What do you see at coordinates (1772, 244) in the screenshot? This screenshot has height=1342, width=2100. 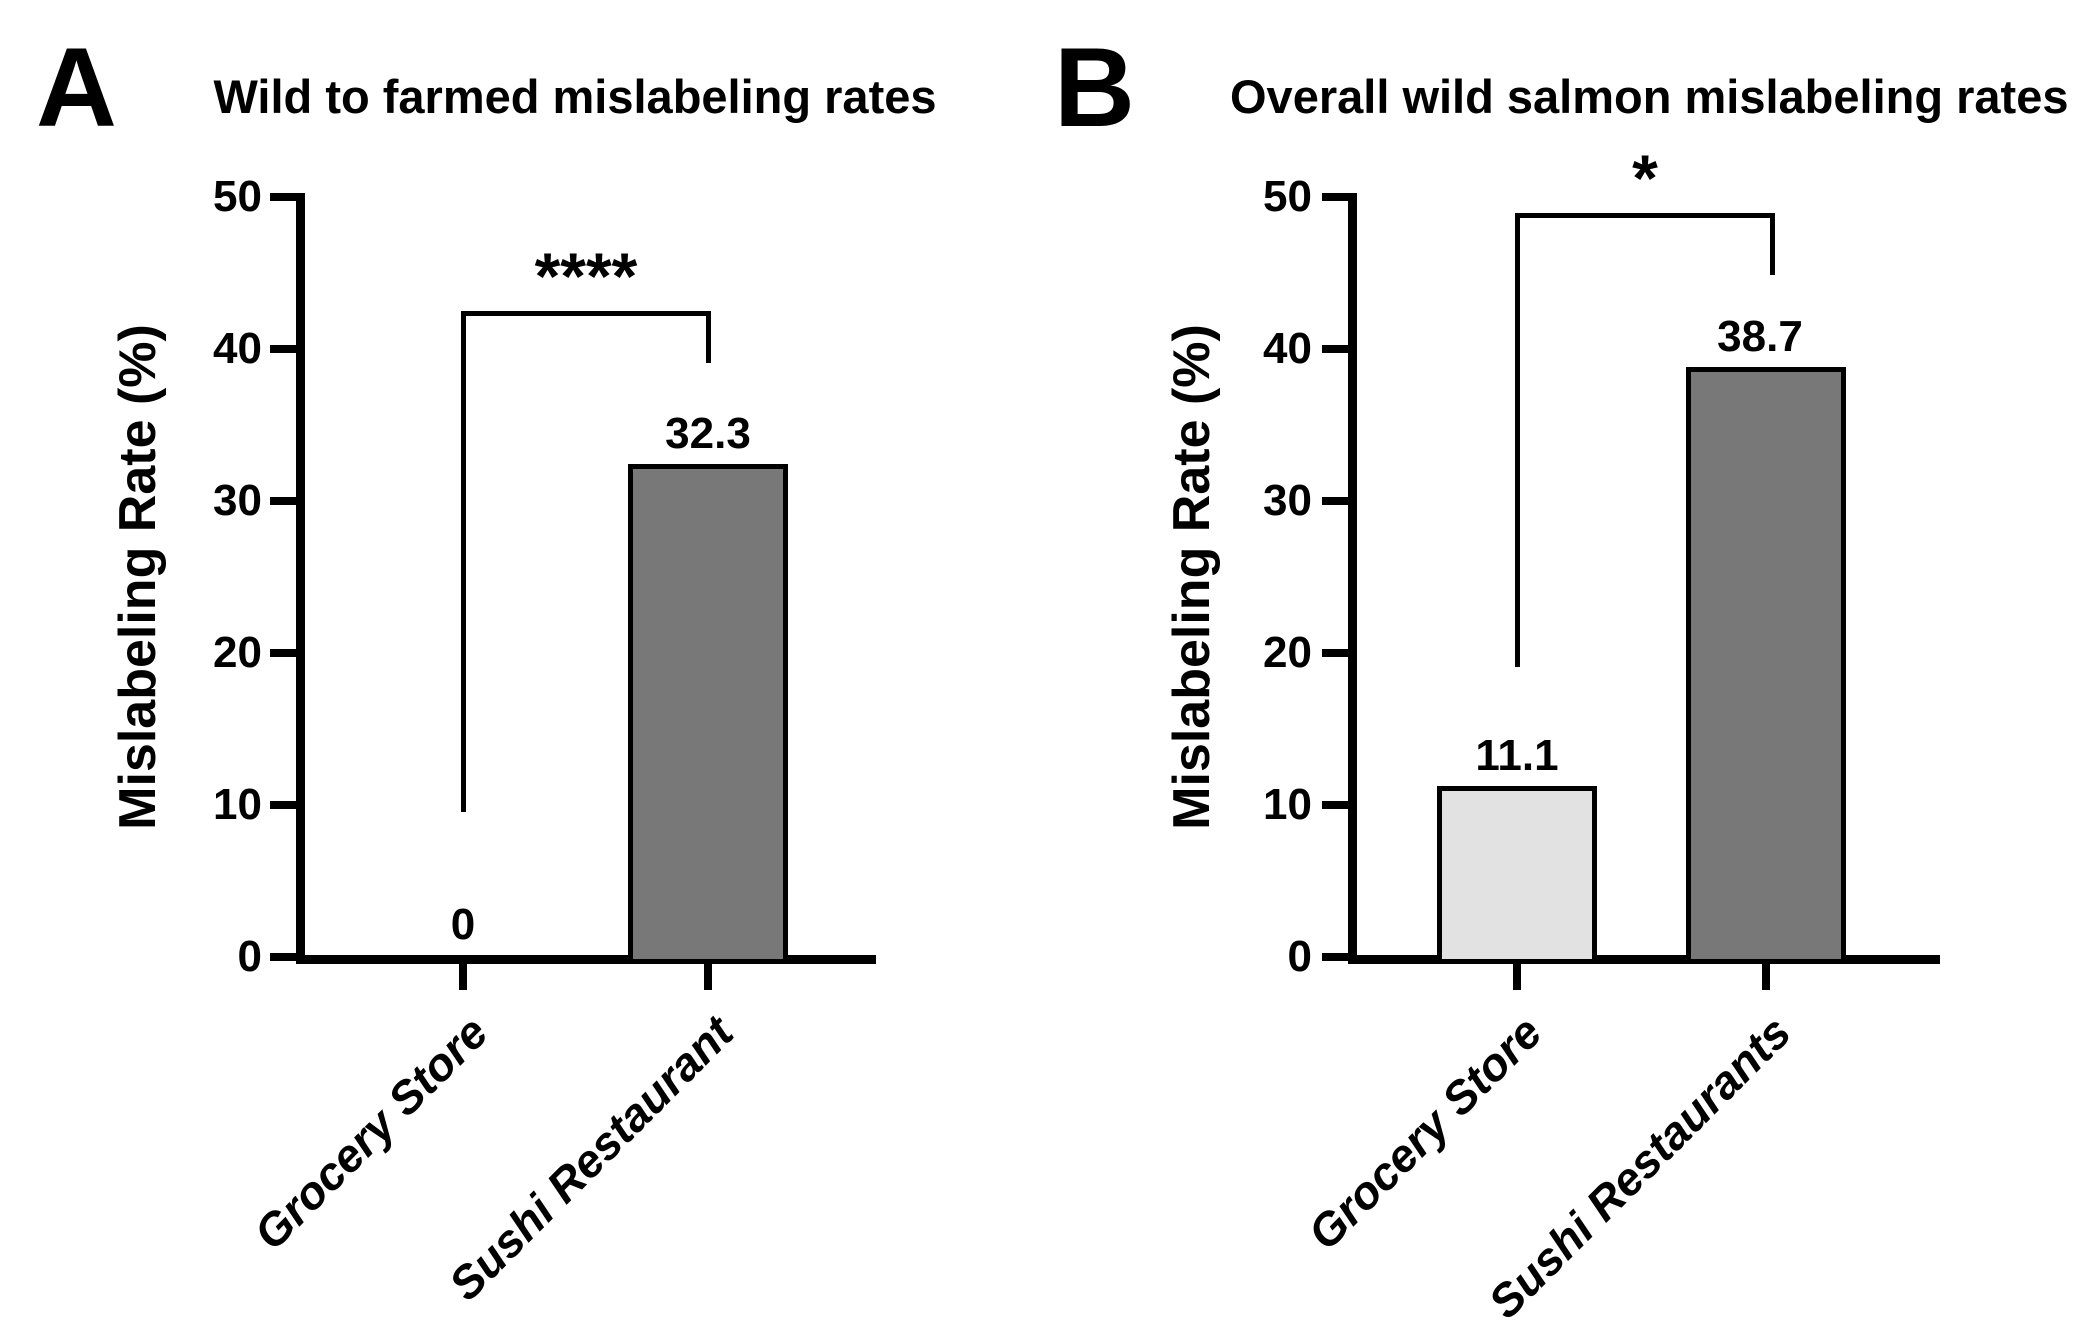 I see `panel-b-sig-bracket-right-arm` at bounding box center [1772, 244].